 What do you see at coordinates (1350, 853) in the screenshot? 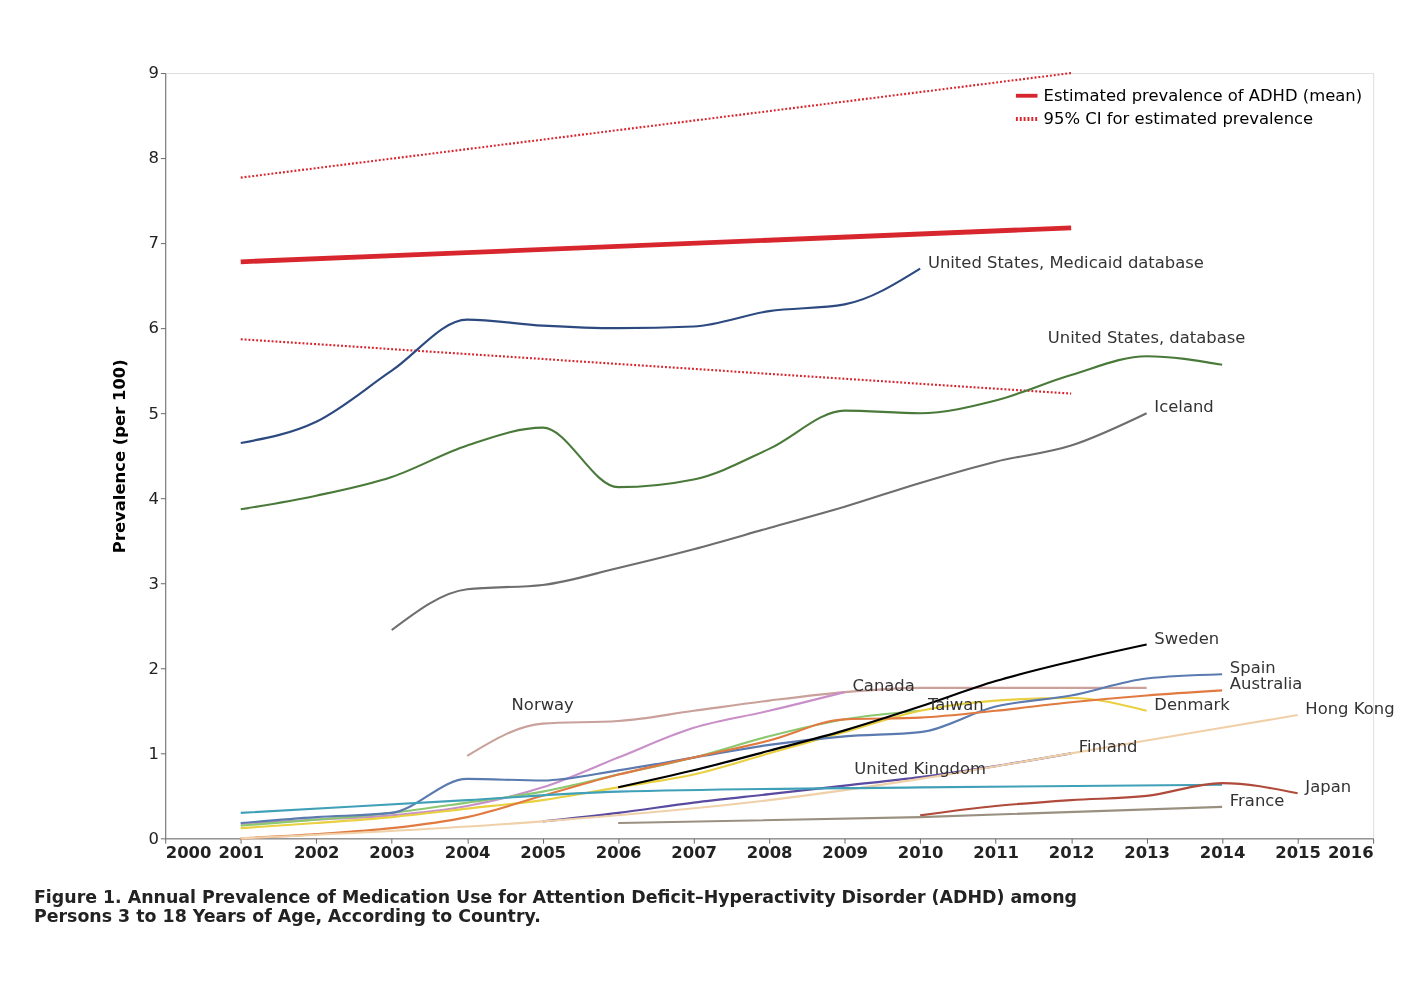
I see `x-tick-label: 2016` at bounding box center [1350, 853].